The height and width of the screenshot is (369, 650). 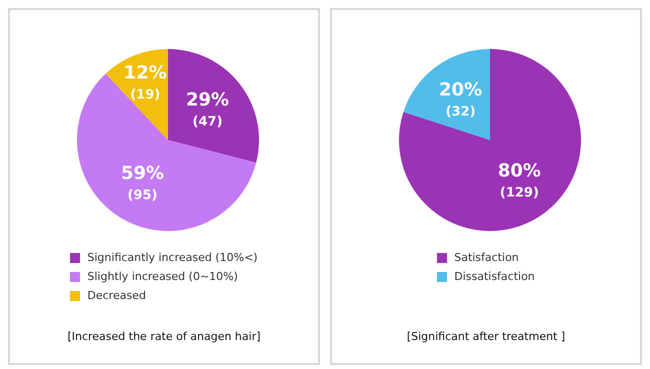 What do you see at coordinates (519, 180) in the screenshot?
I see `data-label: 80% (129)` at bounding box center [519, 180].